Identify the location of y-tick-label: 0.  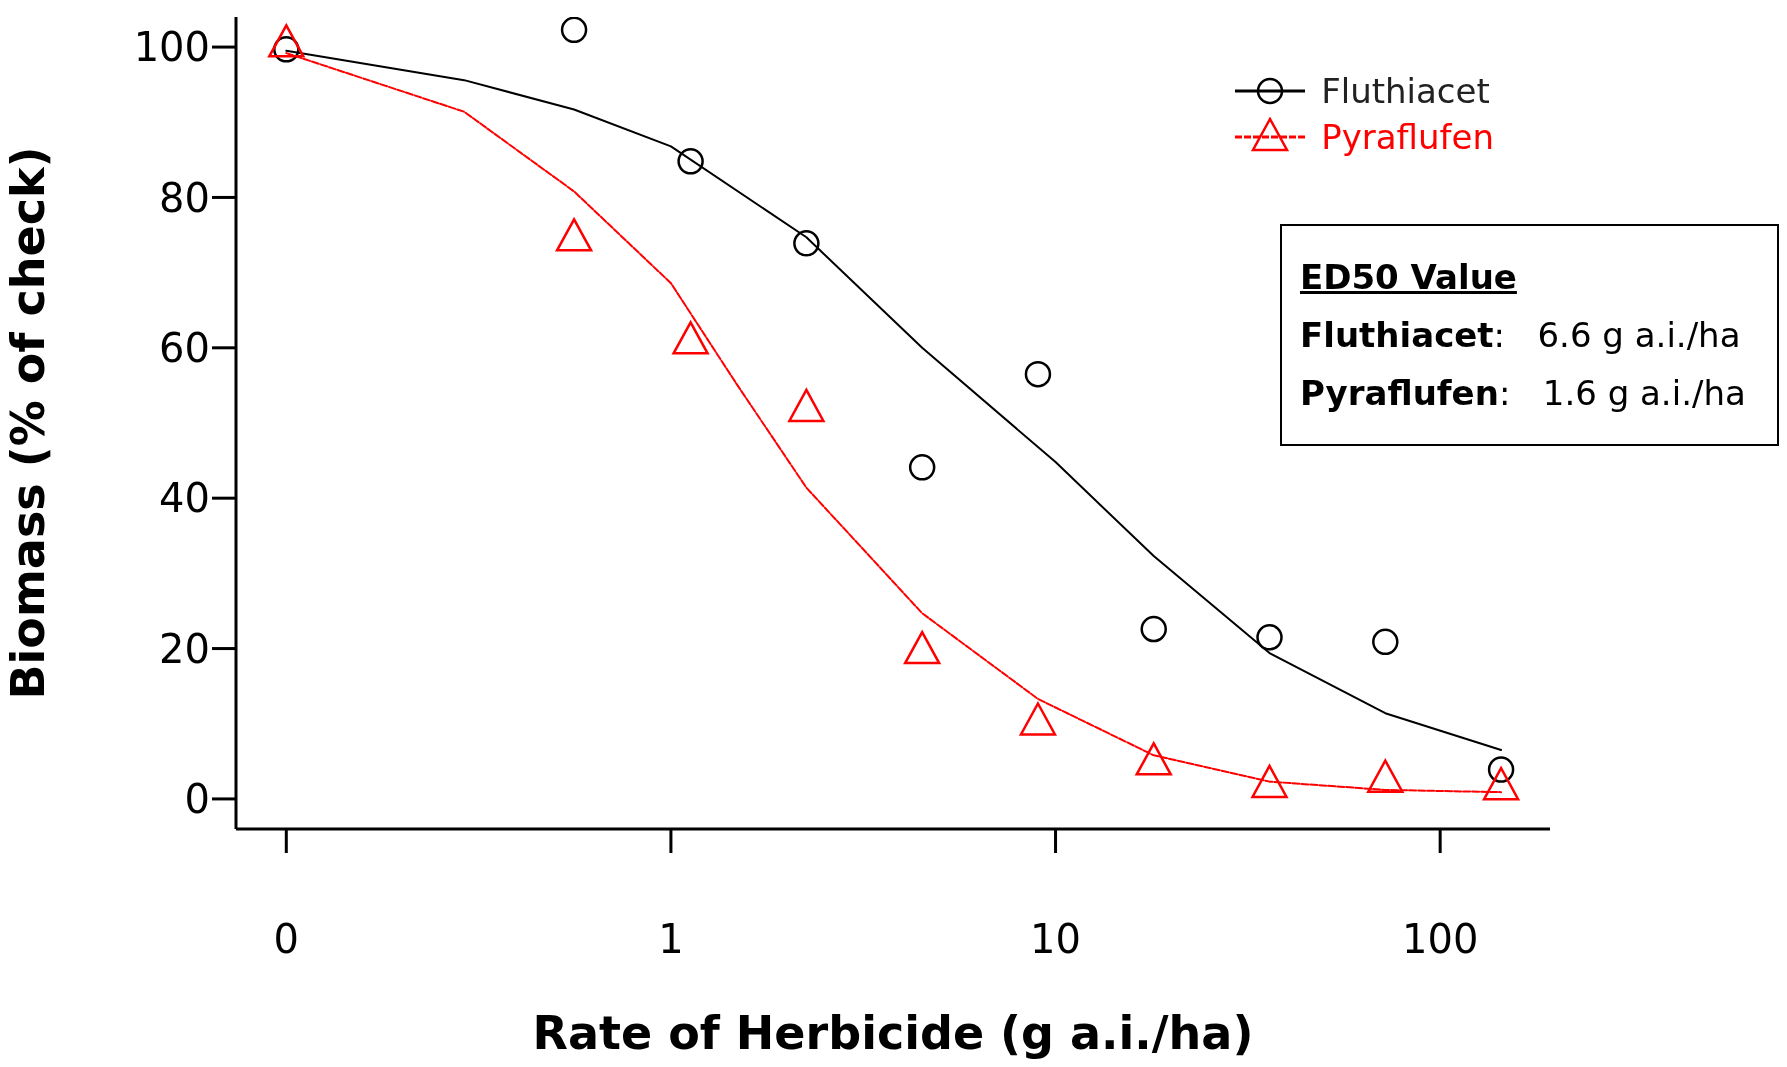
(197, 799).